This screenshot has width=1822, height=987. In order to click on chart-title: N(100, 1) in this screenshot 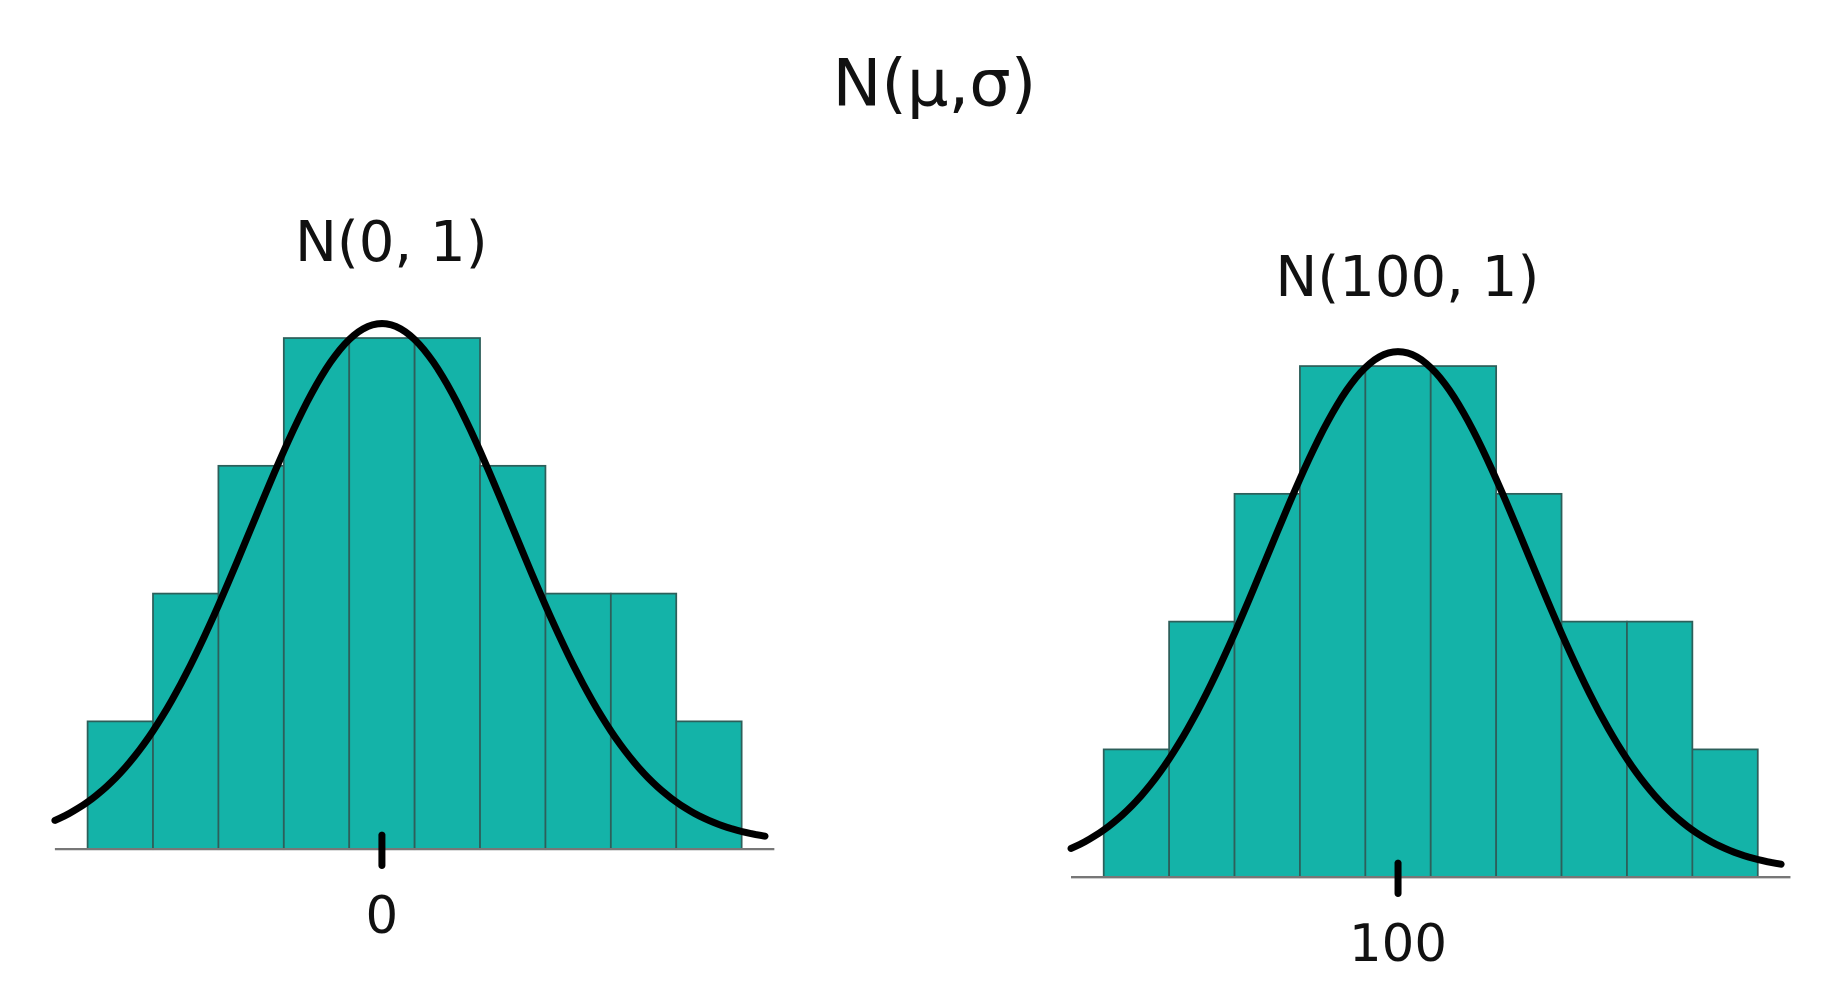, I will do `click(1407, 277)`.